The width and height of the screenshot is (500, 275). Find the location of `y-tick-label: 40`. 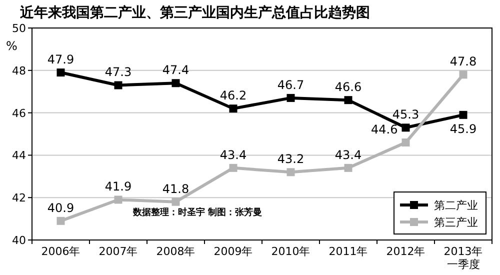

y-tick-label: 40 is located at coordinates (19, 240).